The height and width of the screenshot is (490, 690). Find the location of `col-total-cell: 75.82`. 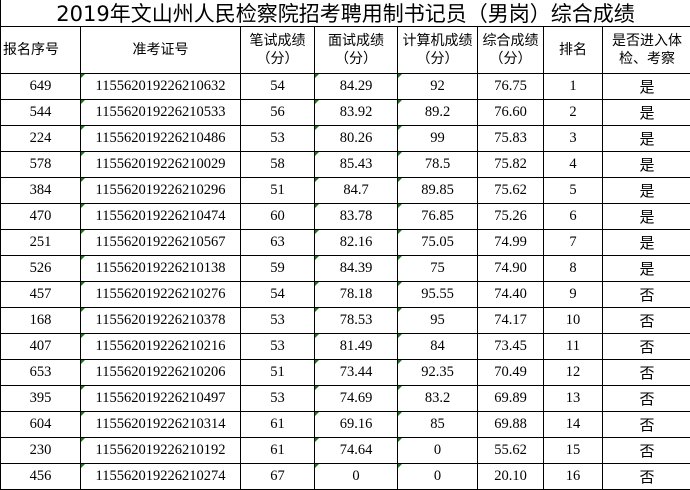

col-total-cell: 75.82 is located at coordinates (510, 164).